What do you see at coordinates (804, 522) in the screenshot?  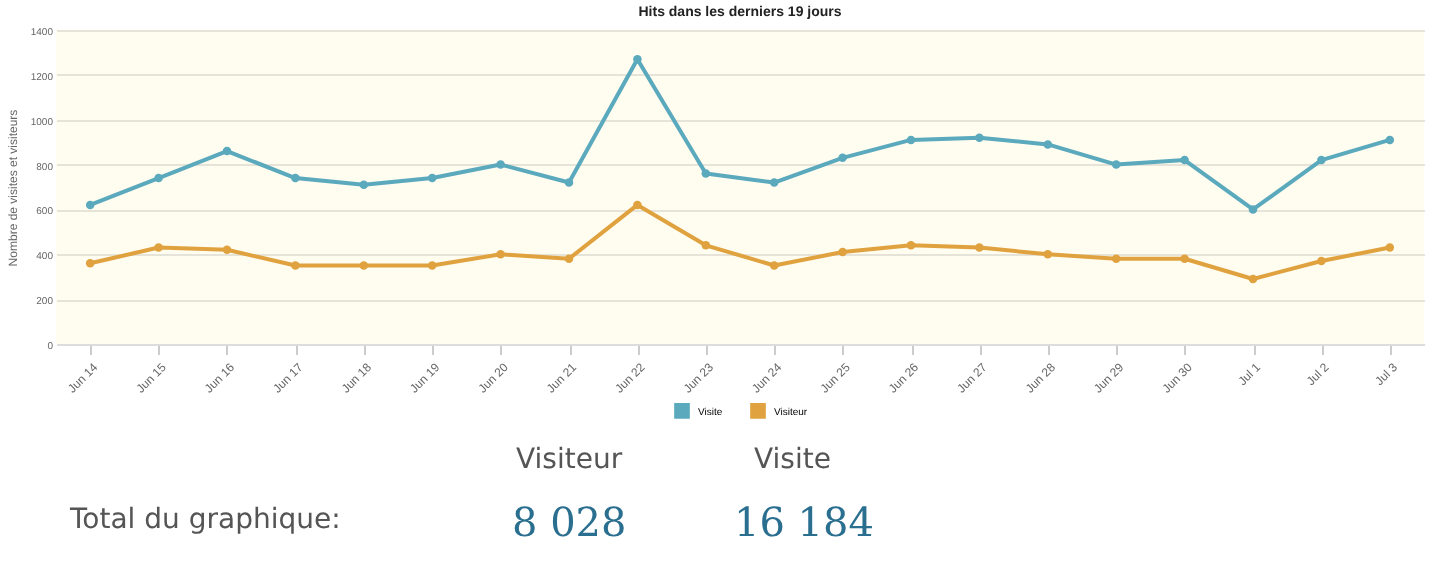 I see `text: 16 184` at bounding box center [804, 522].